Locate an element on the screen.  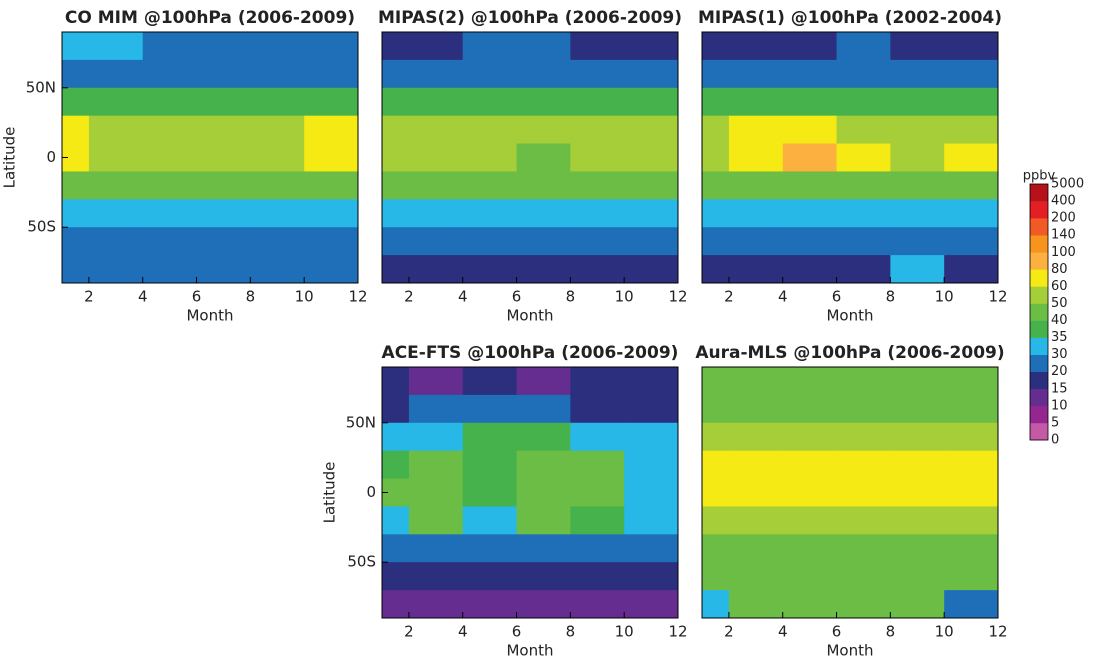
cells is located at coordinates (530, 492).